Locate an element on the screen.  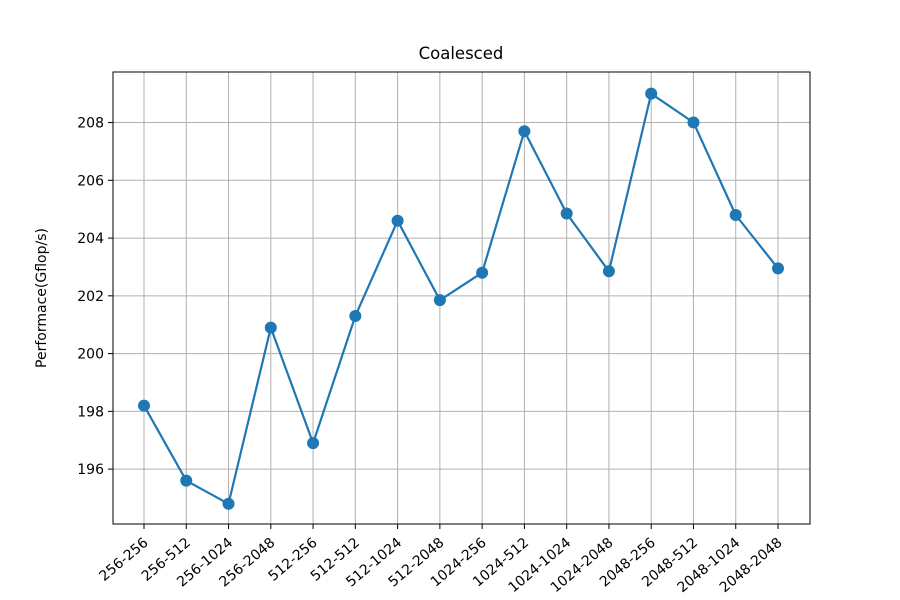
y-tick-label: 204 is located at coordinates (90, 239).